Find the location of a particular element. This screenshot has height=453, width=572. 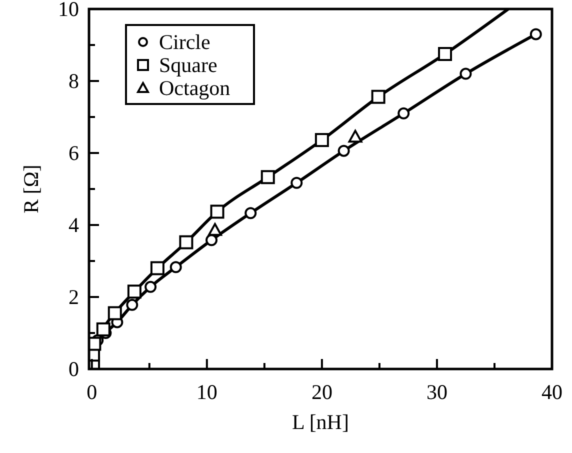

x-tick-label: 0 is located at coordinates (92, 392).